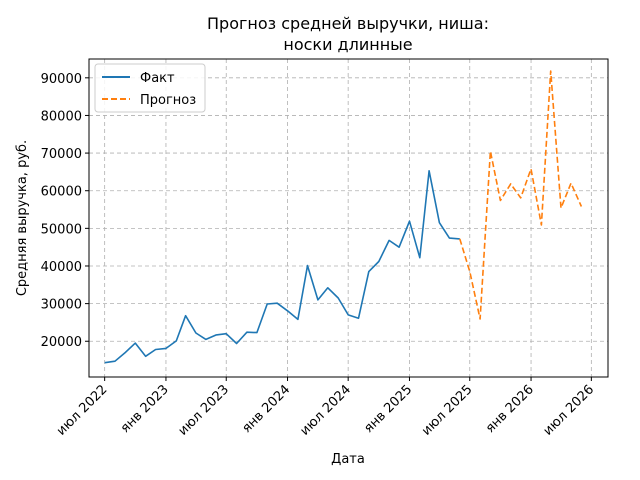 Image resolution: width=640 pixels, height=480 pixels. Describe the element at coordinates (22, 218) in the screenshot. I see `y-axis-label: Средняя выручка, руб.` at that location.